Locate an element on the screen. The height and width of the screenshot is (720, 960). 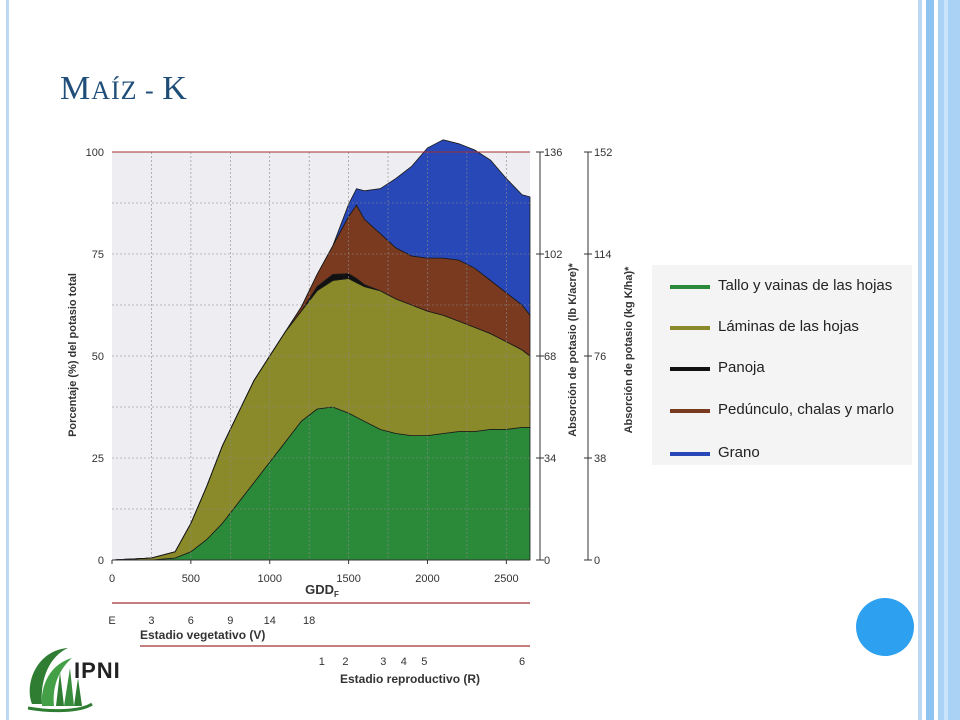
x-tick-label: 2000 is located at coordinates (427, 579).